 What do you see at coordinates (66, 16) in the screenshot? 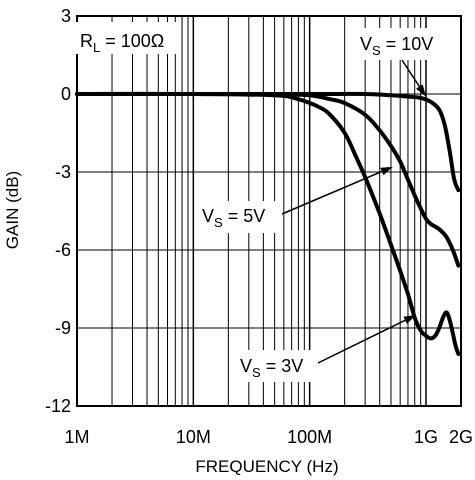
I see `y-tick-label: 3` at bounding box center [66, 16].